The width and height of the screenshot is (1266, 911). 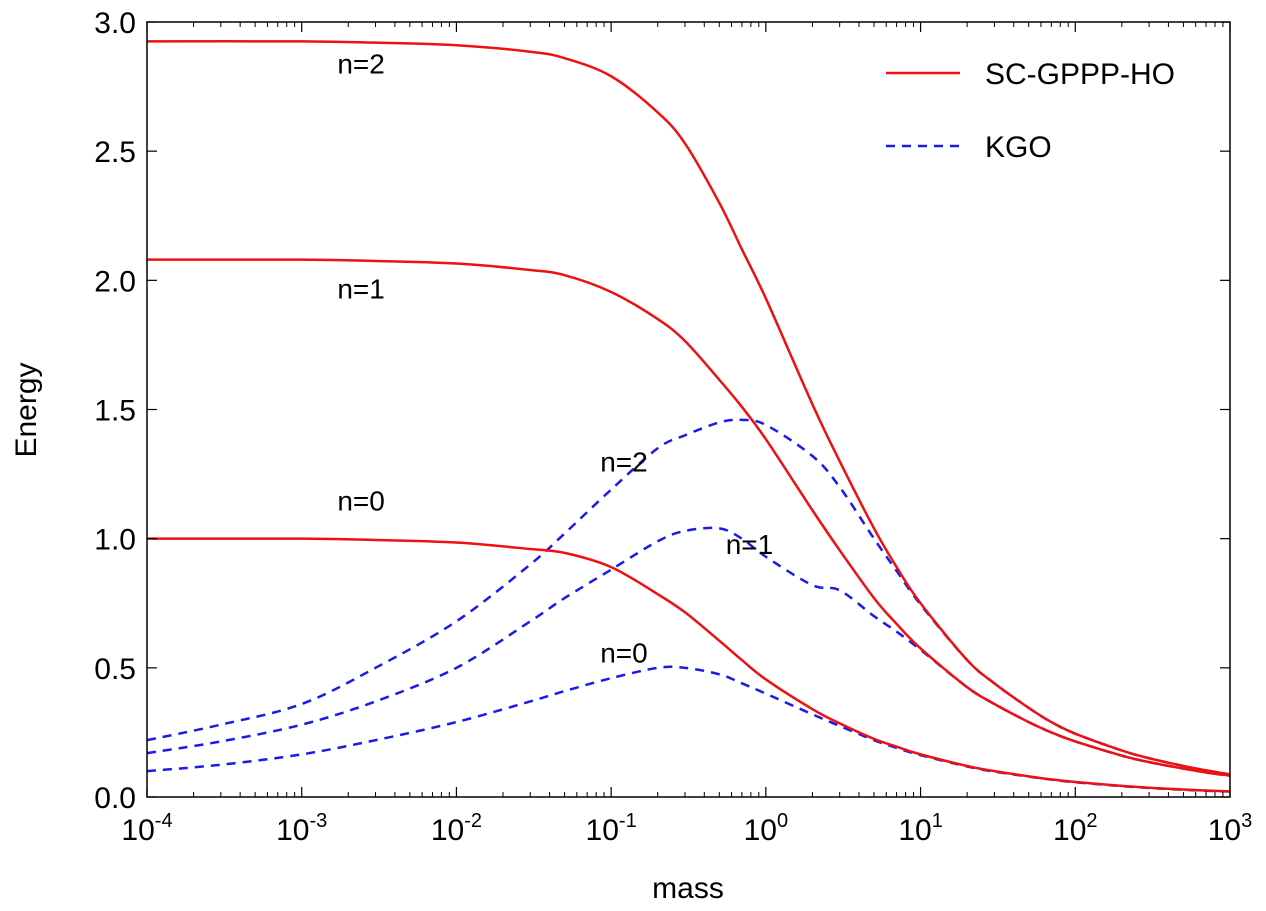 I want to click on series-line-kgo-n0, so click(x=688, y=729).